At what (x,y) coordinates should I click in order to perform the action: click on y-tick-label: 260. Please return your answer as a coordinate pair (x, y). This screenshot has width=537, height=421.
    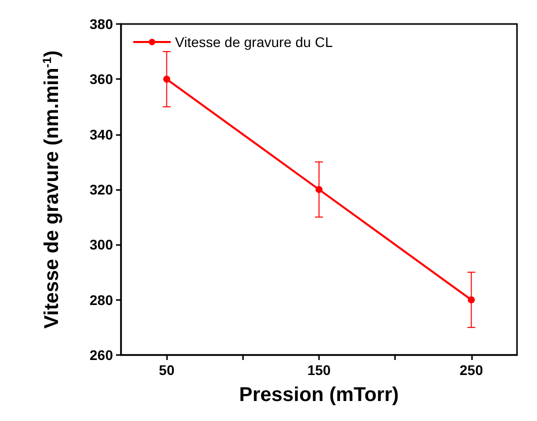
    Looking at the image, I should click on (102, 355).